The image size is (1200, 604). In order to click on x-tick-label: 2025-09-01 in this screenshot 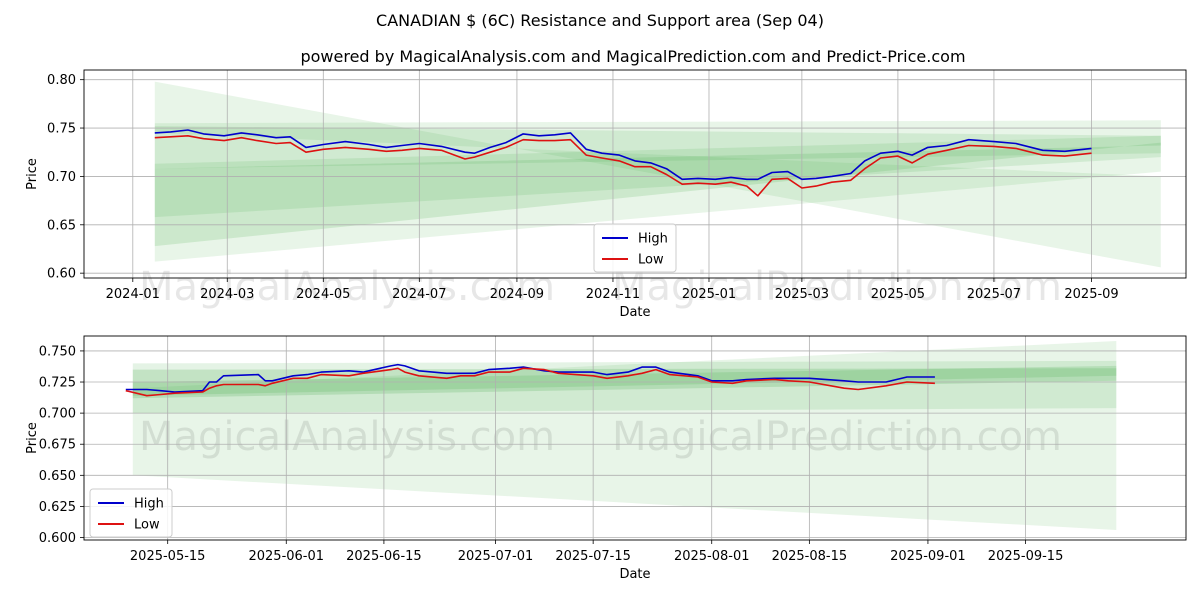, I will do `click(928, 556)`.